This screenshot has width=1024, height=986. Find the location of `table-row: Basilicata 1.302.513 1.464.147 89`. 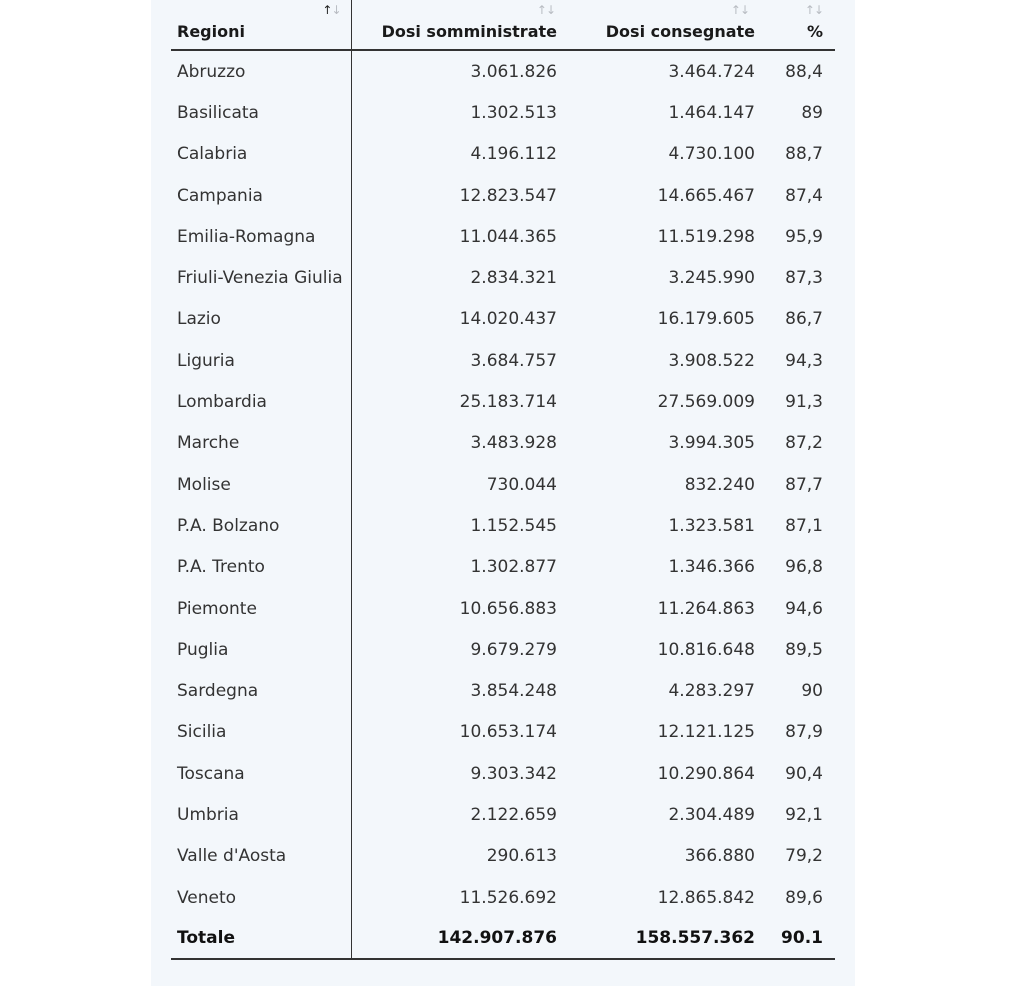

table-row: Basilicata 1.302.513 1.464.147 89 is located at coordinates (503, 113).